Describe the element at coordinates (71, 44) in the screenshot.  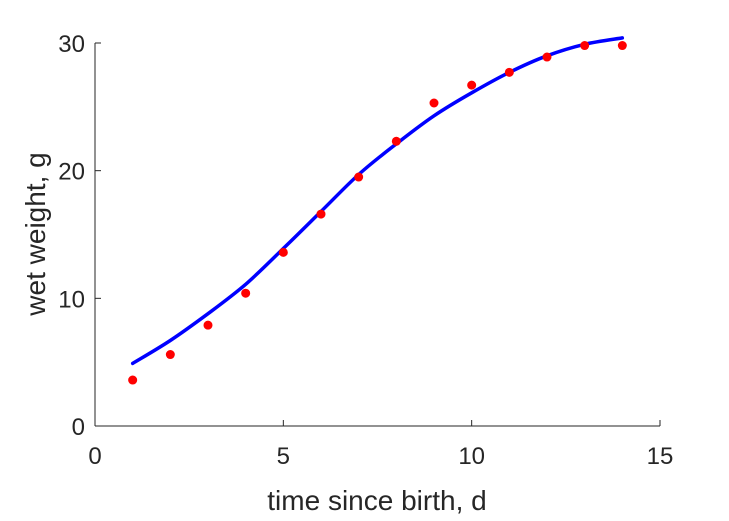
I see `y-tick-label: 30` at that location.